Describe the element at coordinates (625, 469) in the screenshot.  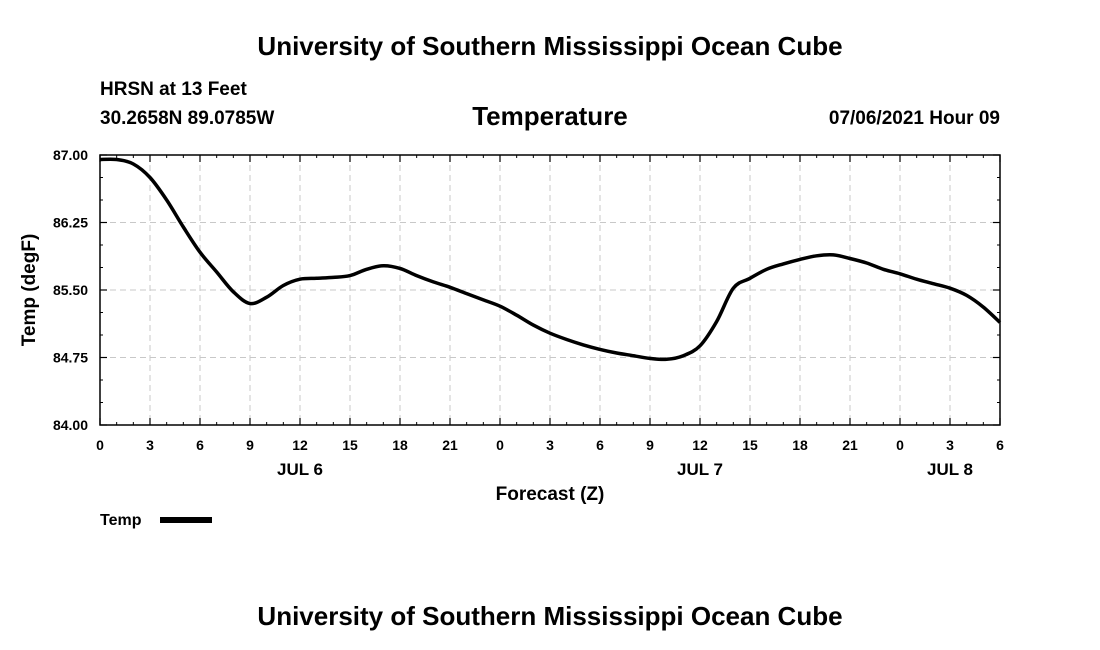
I see `date-labels: JUL 6 JUL 7 JUL 8` at that location.